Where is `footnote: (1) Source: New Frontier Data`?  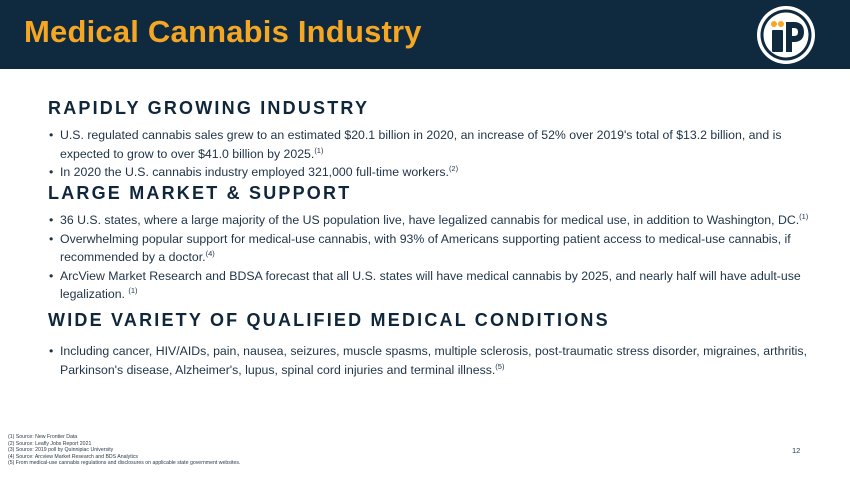
footnote: (1) Source: New Frontier Data is located at coordinates (43, 437).